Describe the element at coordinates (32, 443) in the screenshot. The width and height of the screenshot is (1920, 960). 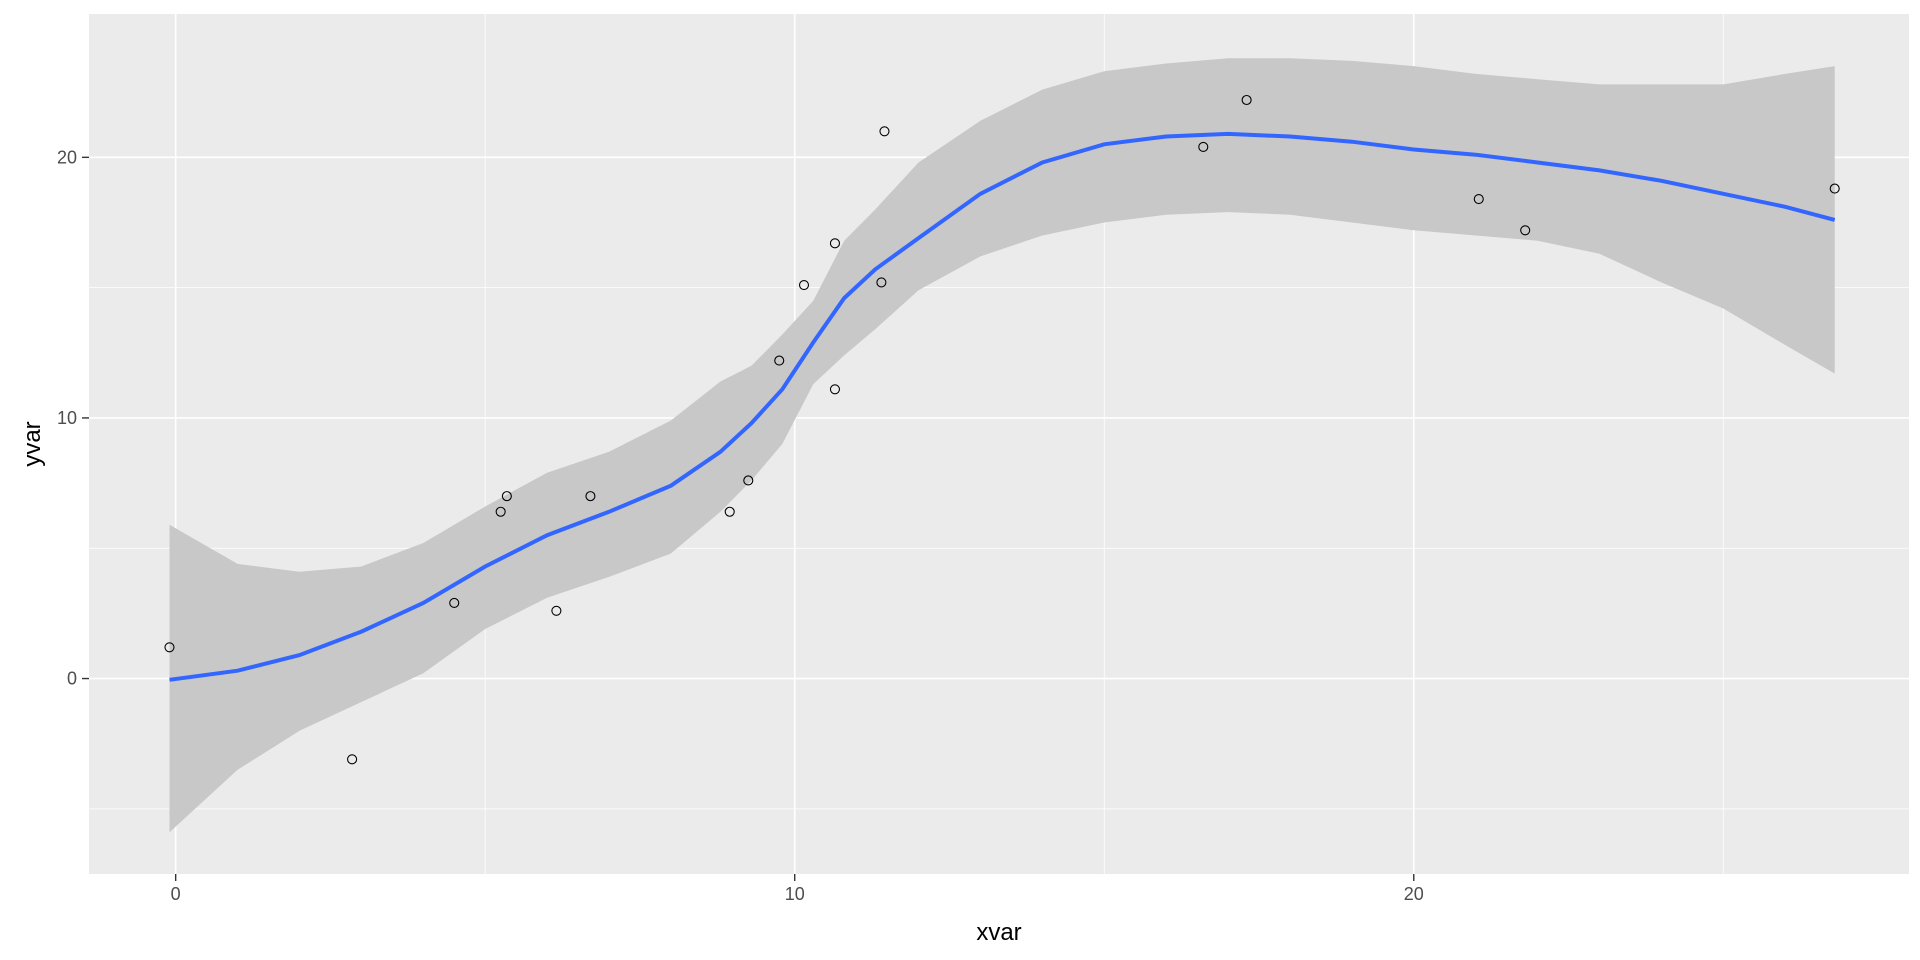
I see `y-axis-title: yvar` at that location.